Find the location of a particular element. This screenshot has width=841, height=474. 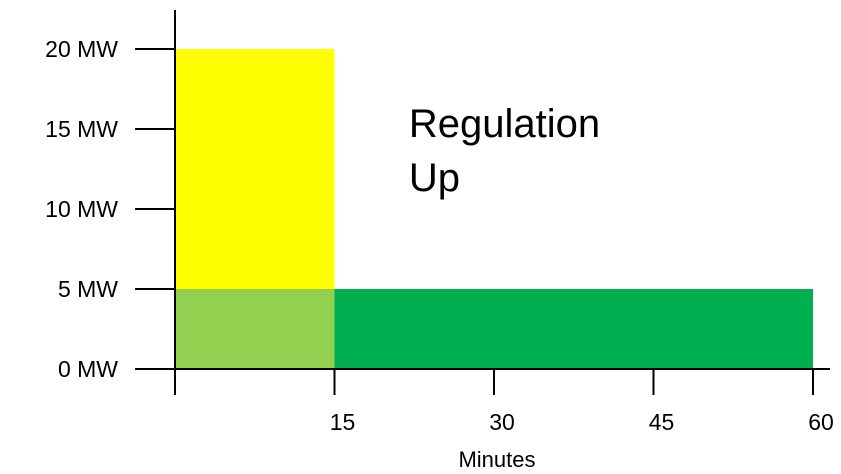

x-tick-label-0: 15 is located at coordinates (343, 422).